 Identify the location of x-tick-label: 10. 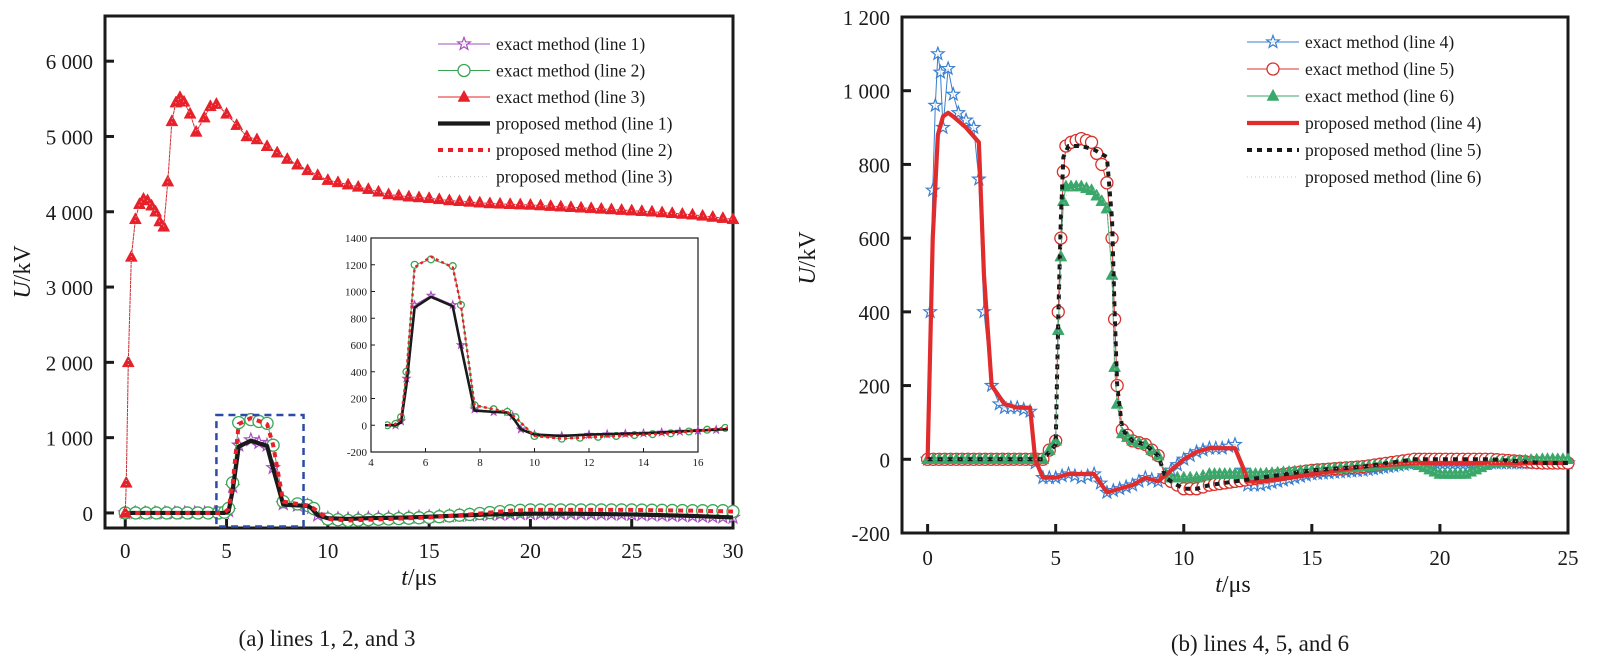
(1183, 558).